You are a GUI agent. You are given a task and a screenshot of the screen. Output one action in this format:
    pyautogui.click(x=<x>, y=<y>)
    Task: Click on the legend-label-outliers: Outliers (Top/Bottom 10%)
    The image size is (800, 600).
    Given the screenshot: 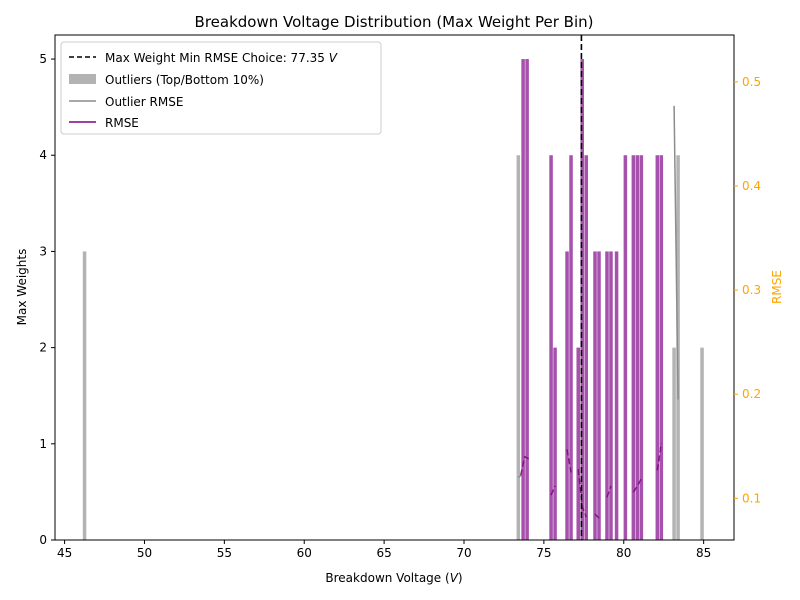 What is the action you would take?
    pyautogui.click(x=184, y=80)
    